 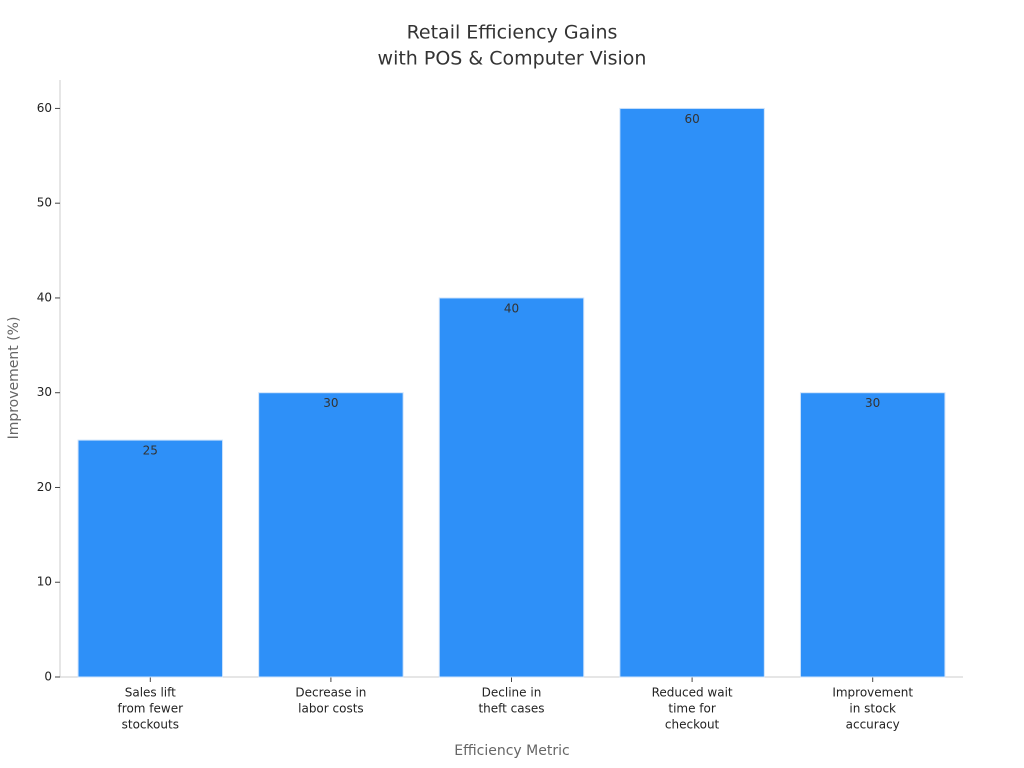 I want to click on x-tick-label: in stock, so click(x=872, y=709).